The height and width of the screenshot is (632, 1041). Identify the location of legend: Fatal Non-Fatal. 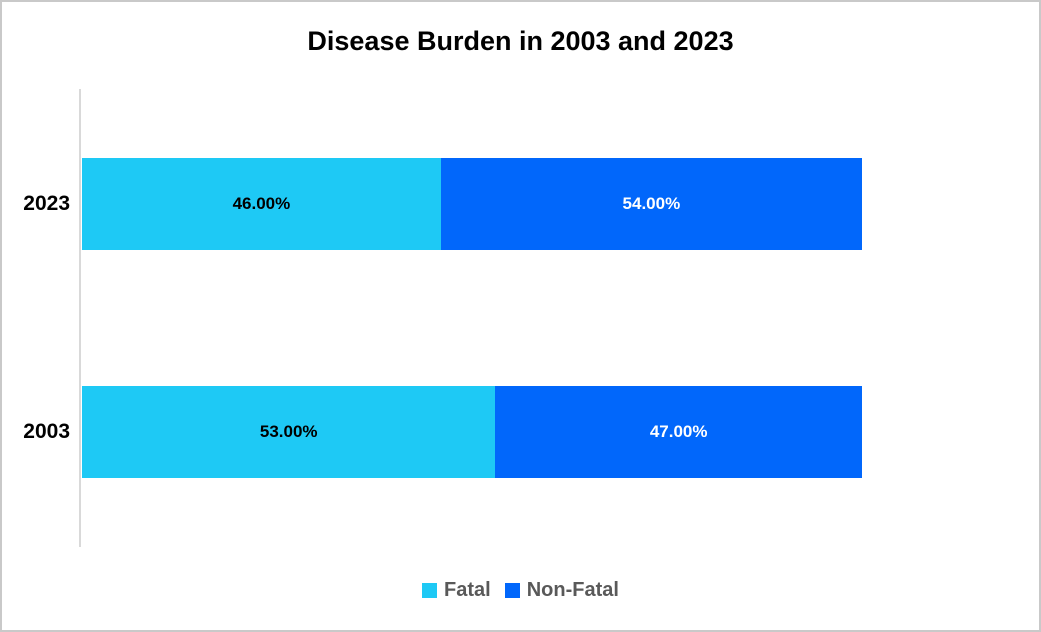
(520, 590).